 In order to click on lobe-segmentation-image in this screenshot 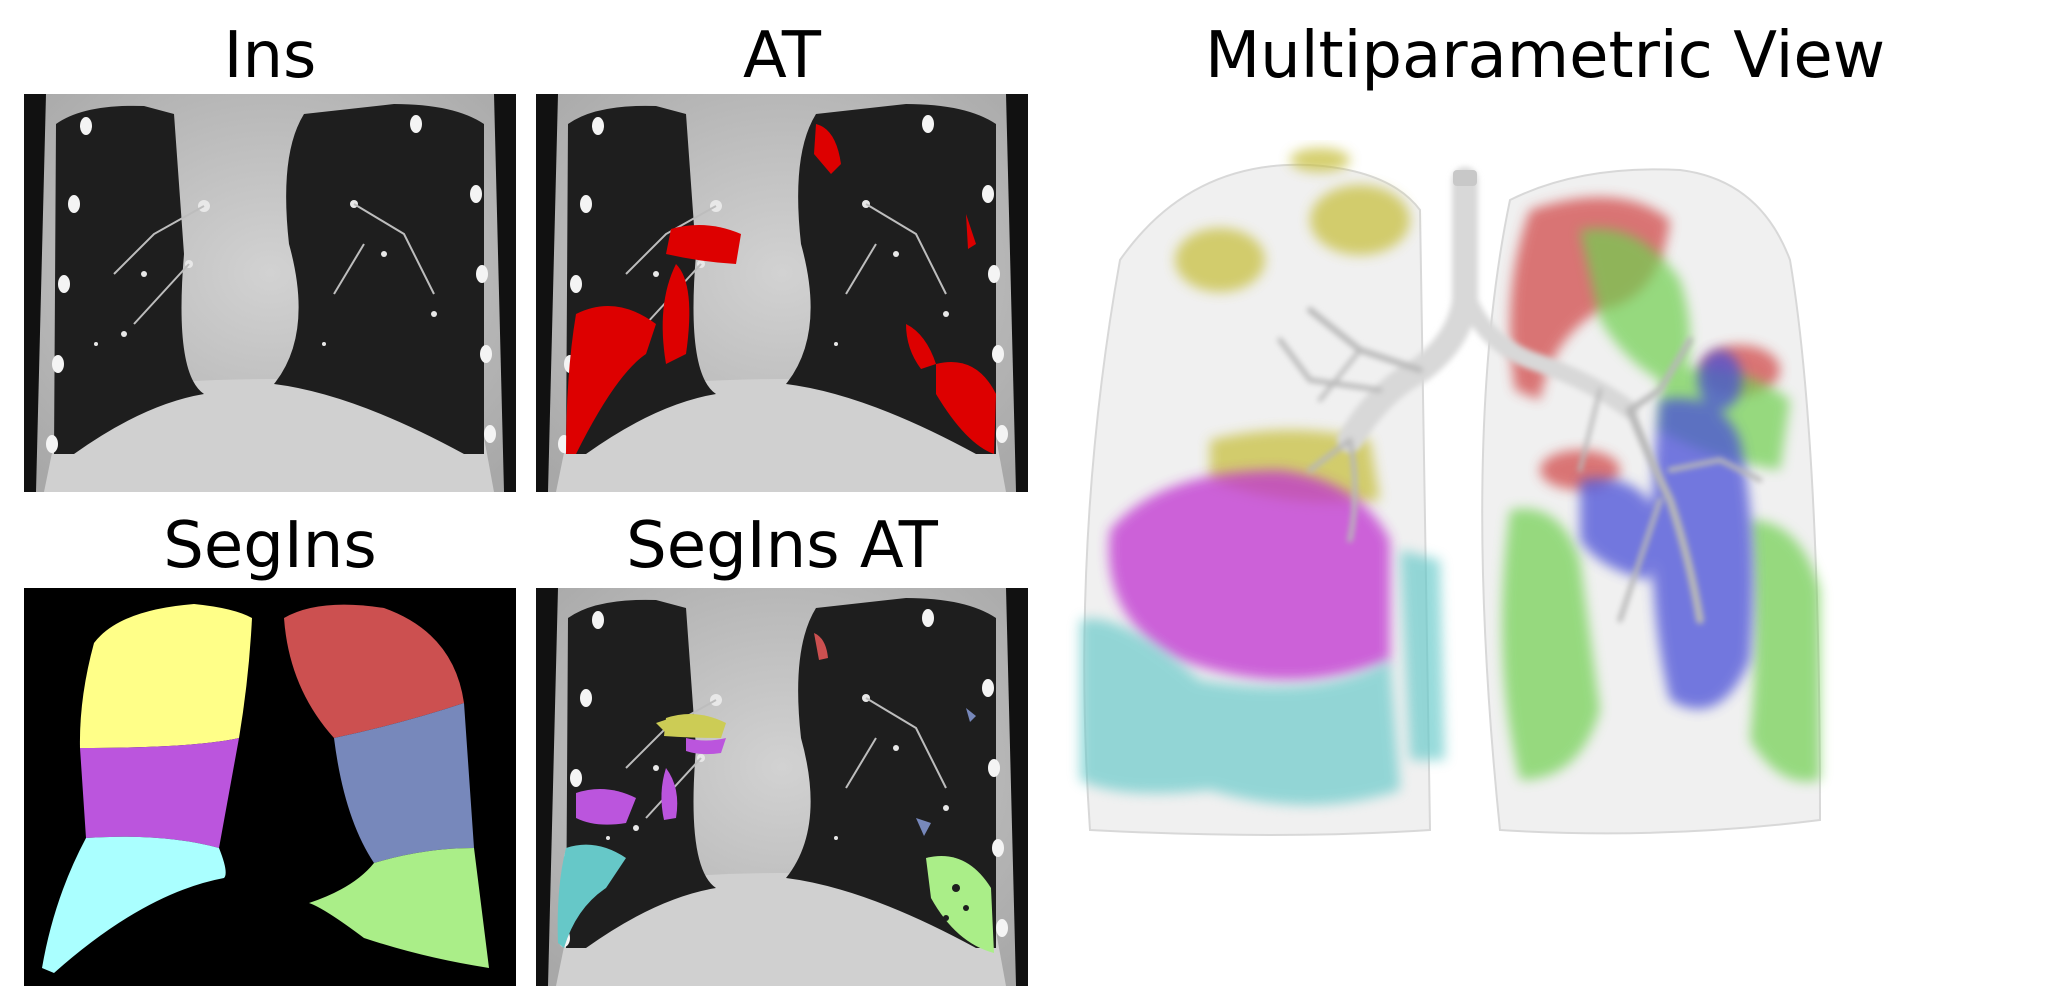, I will do `click(270, 787)`.